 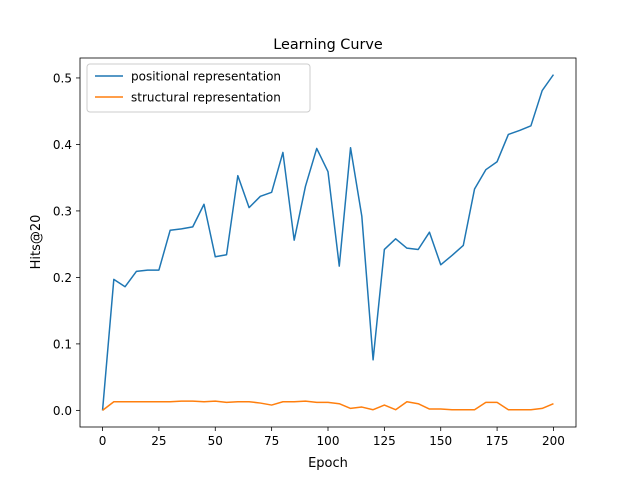 What do you see at coordinates (62, 78) in the screenshot?
I see `y-tick-label: 0.5` at bounding box center [62, 78].